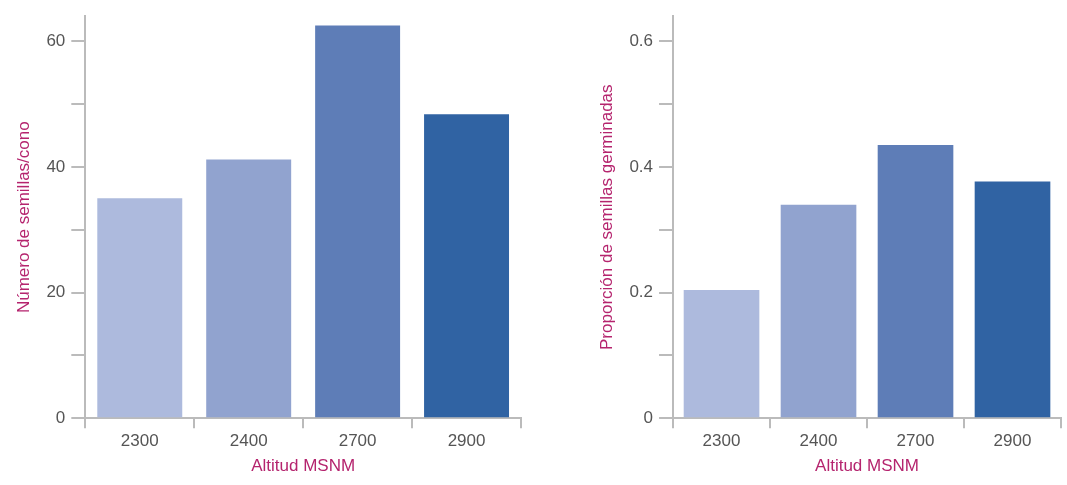 Image resolution: width=1067 pixels, height=485 pixels. What do you see at coordinates (641, 166) in the screenshot?
I see `y-tick-label: 0.4` at bounding box center [641, 166].